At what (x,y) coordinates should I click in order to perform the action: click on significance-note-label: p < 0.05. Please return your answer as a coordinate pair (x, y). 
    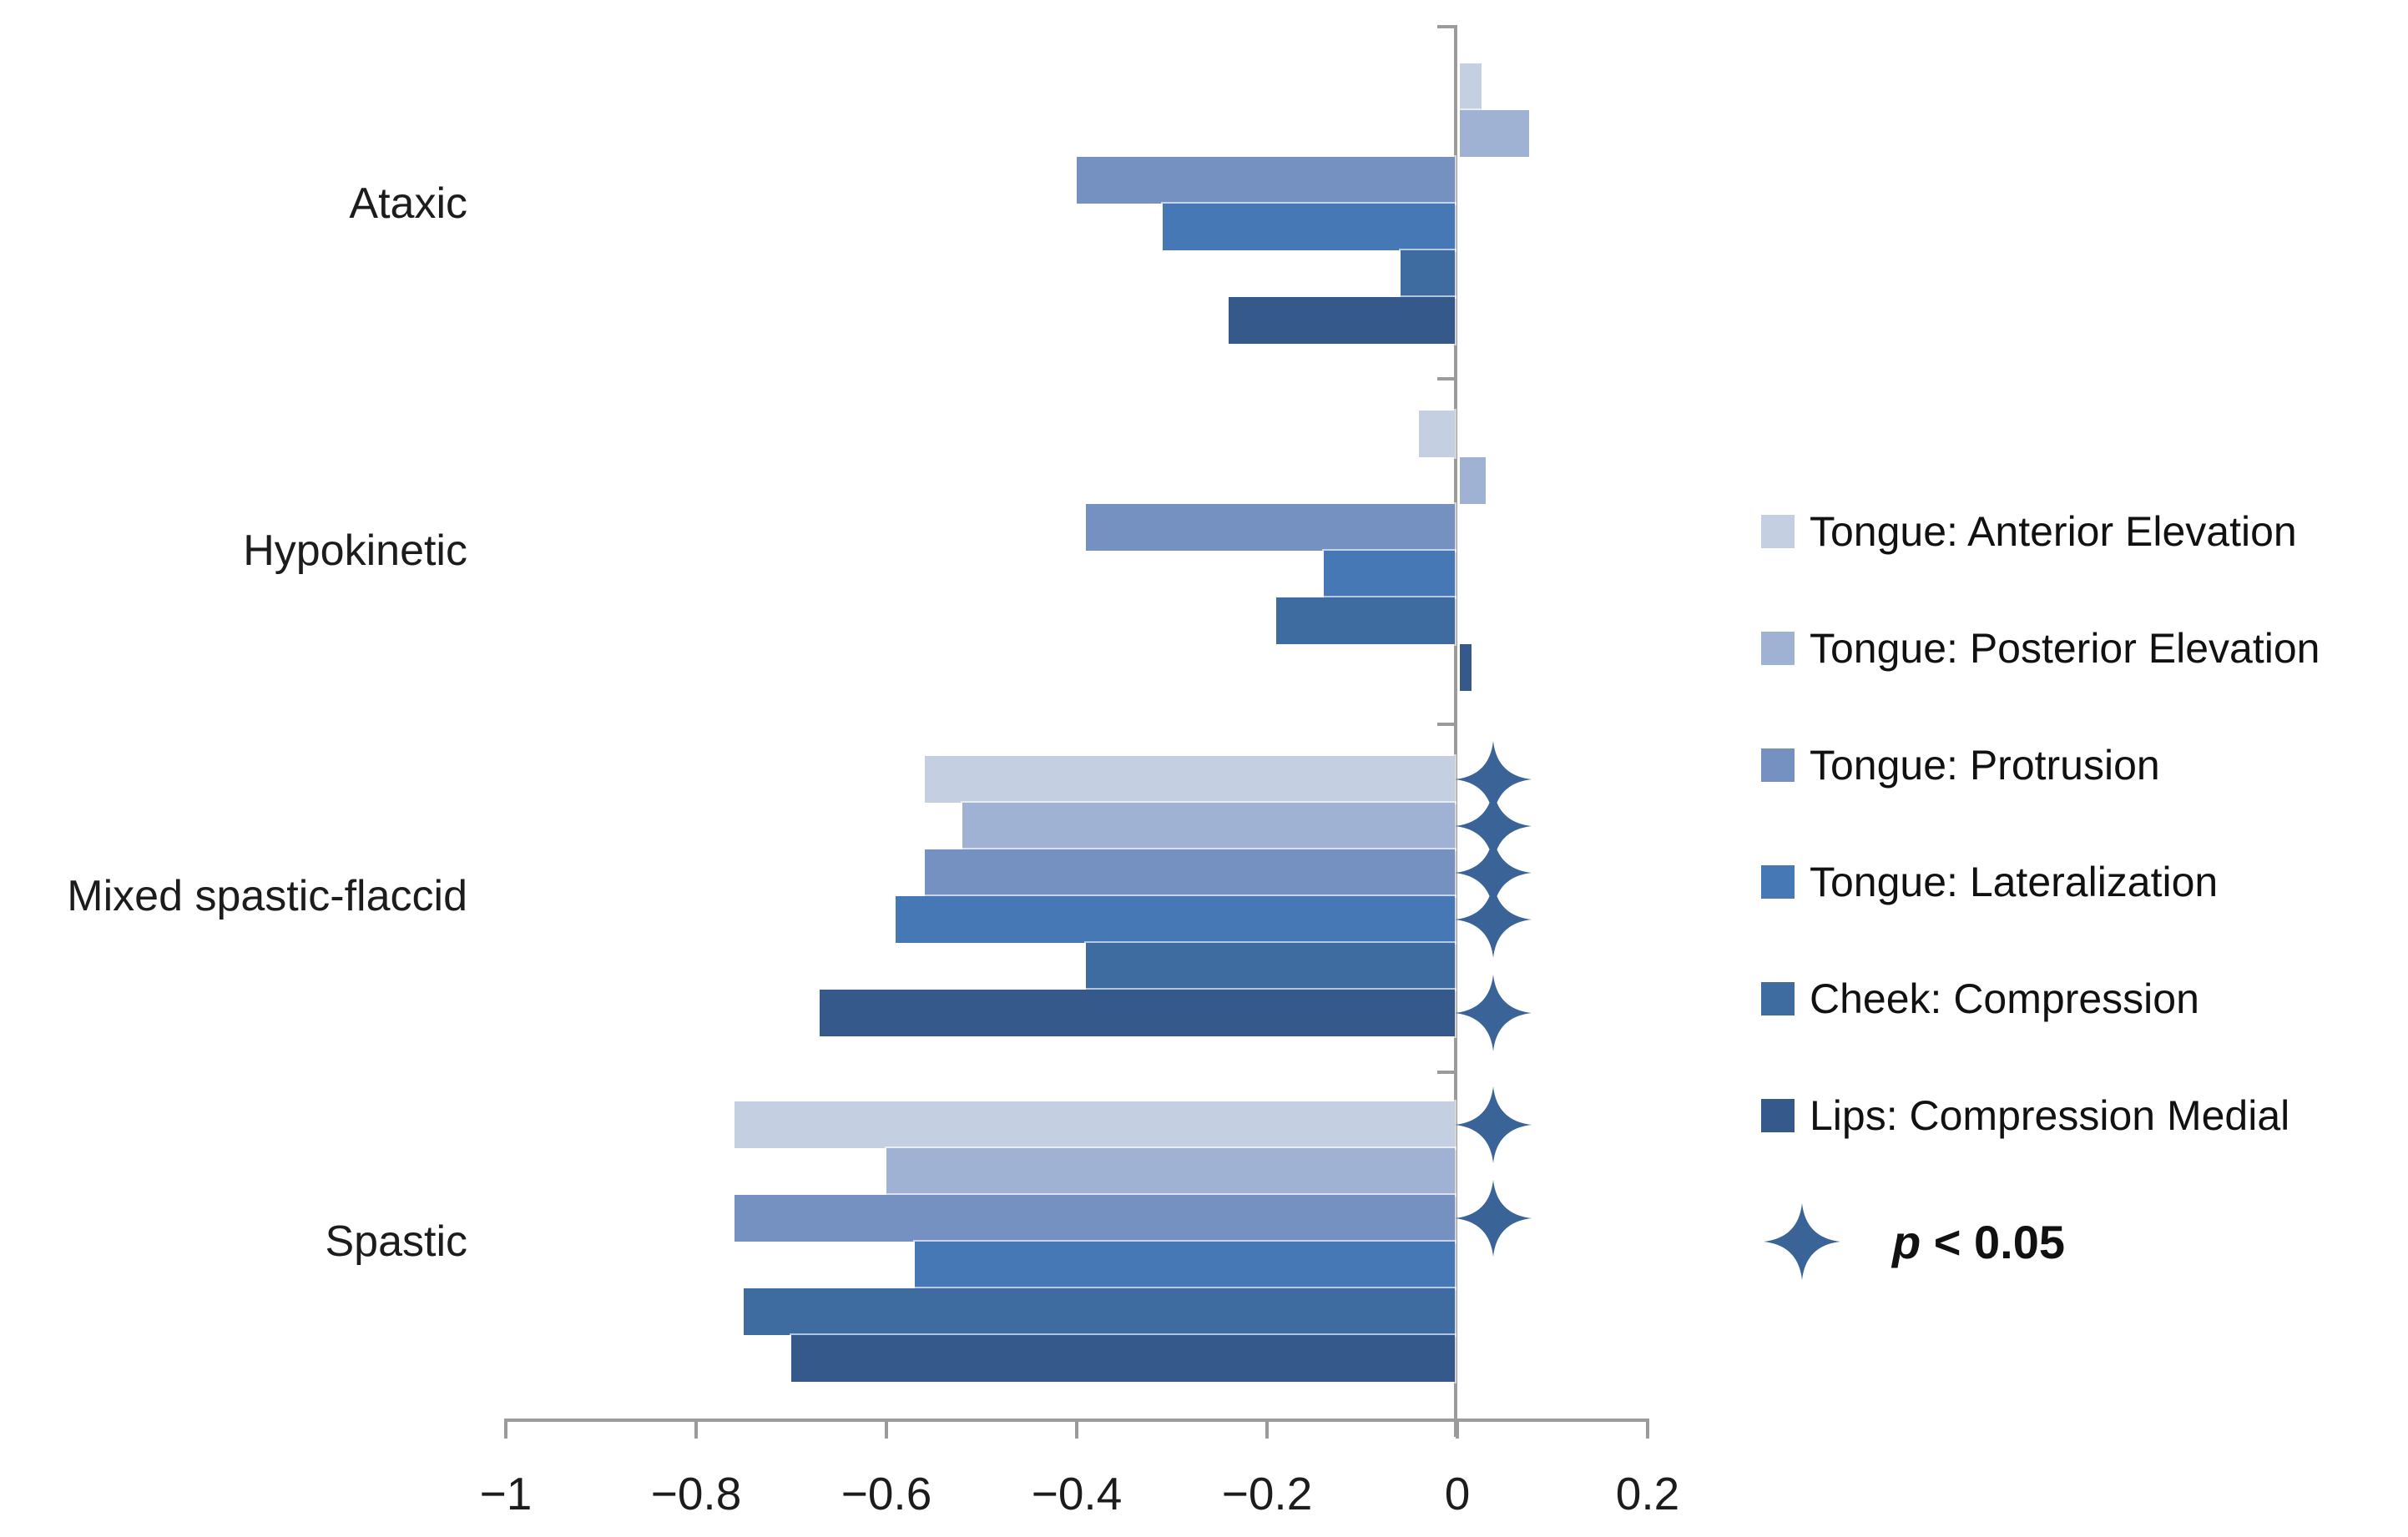
    Looking at the image, I should click on (1978, 1242).